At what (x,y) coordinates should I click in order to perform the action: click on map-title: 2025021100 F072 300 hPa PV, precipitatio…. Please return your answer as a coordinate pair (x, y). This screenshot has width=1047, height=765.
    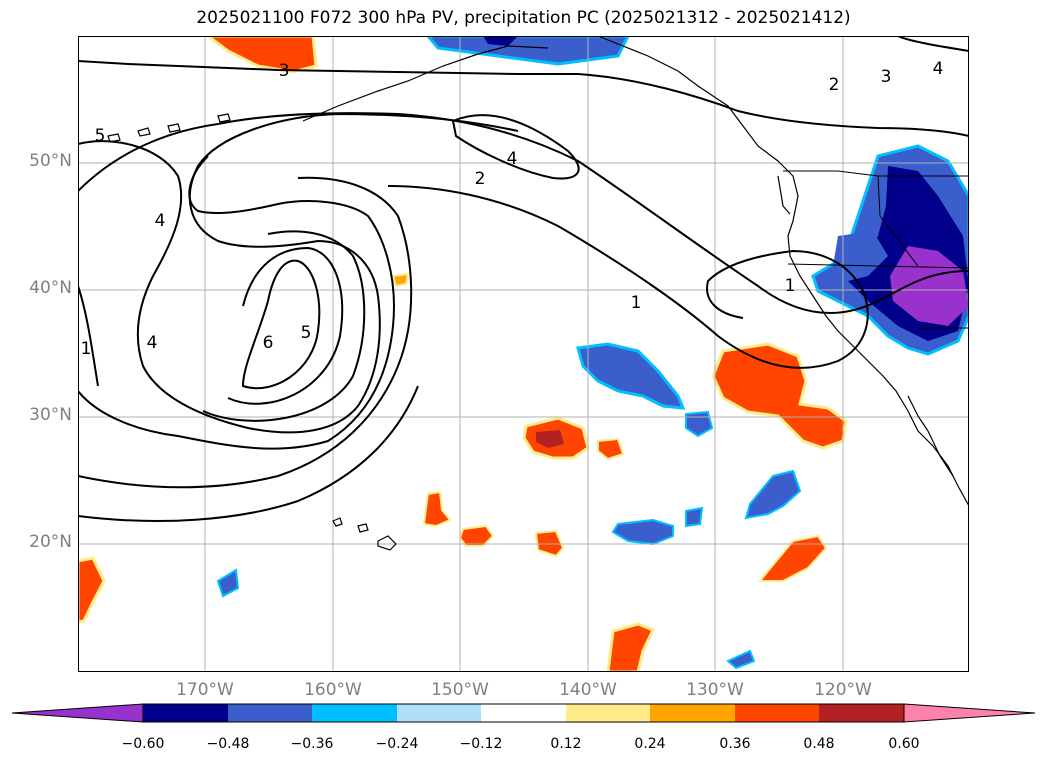
    Looking at the image, I should click on (523, 18).